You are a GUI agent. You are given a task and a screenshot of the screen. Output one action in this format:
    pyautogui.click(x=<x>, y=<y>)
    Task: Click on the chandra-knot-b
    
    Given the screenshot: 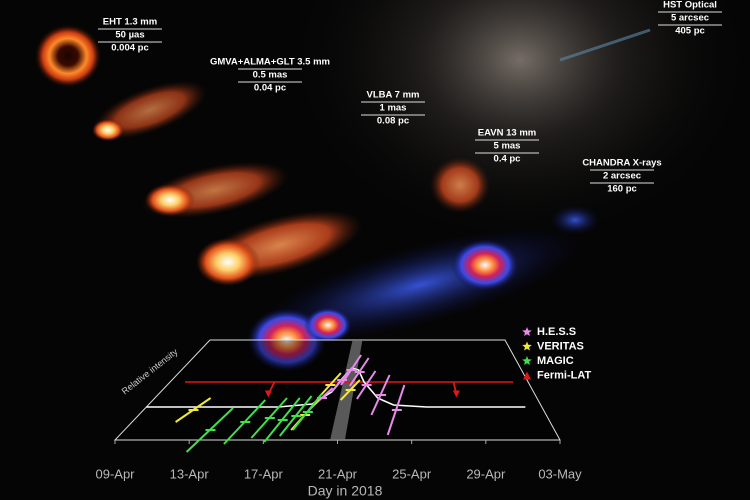 What is the action you would take?
    pyautogui.click(x=575, y=220)
    